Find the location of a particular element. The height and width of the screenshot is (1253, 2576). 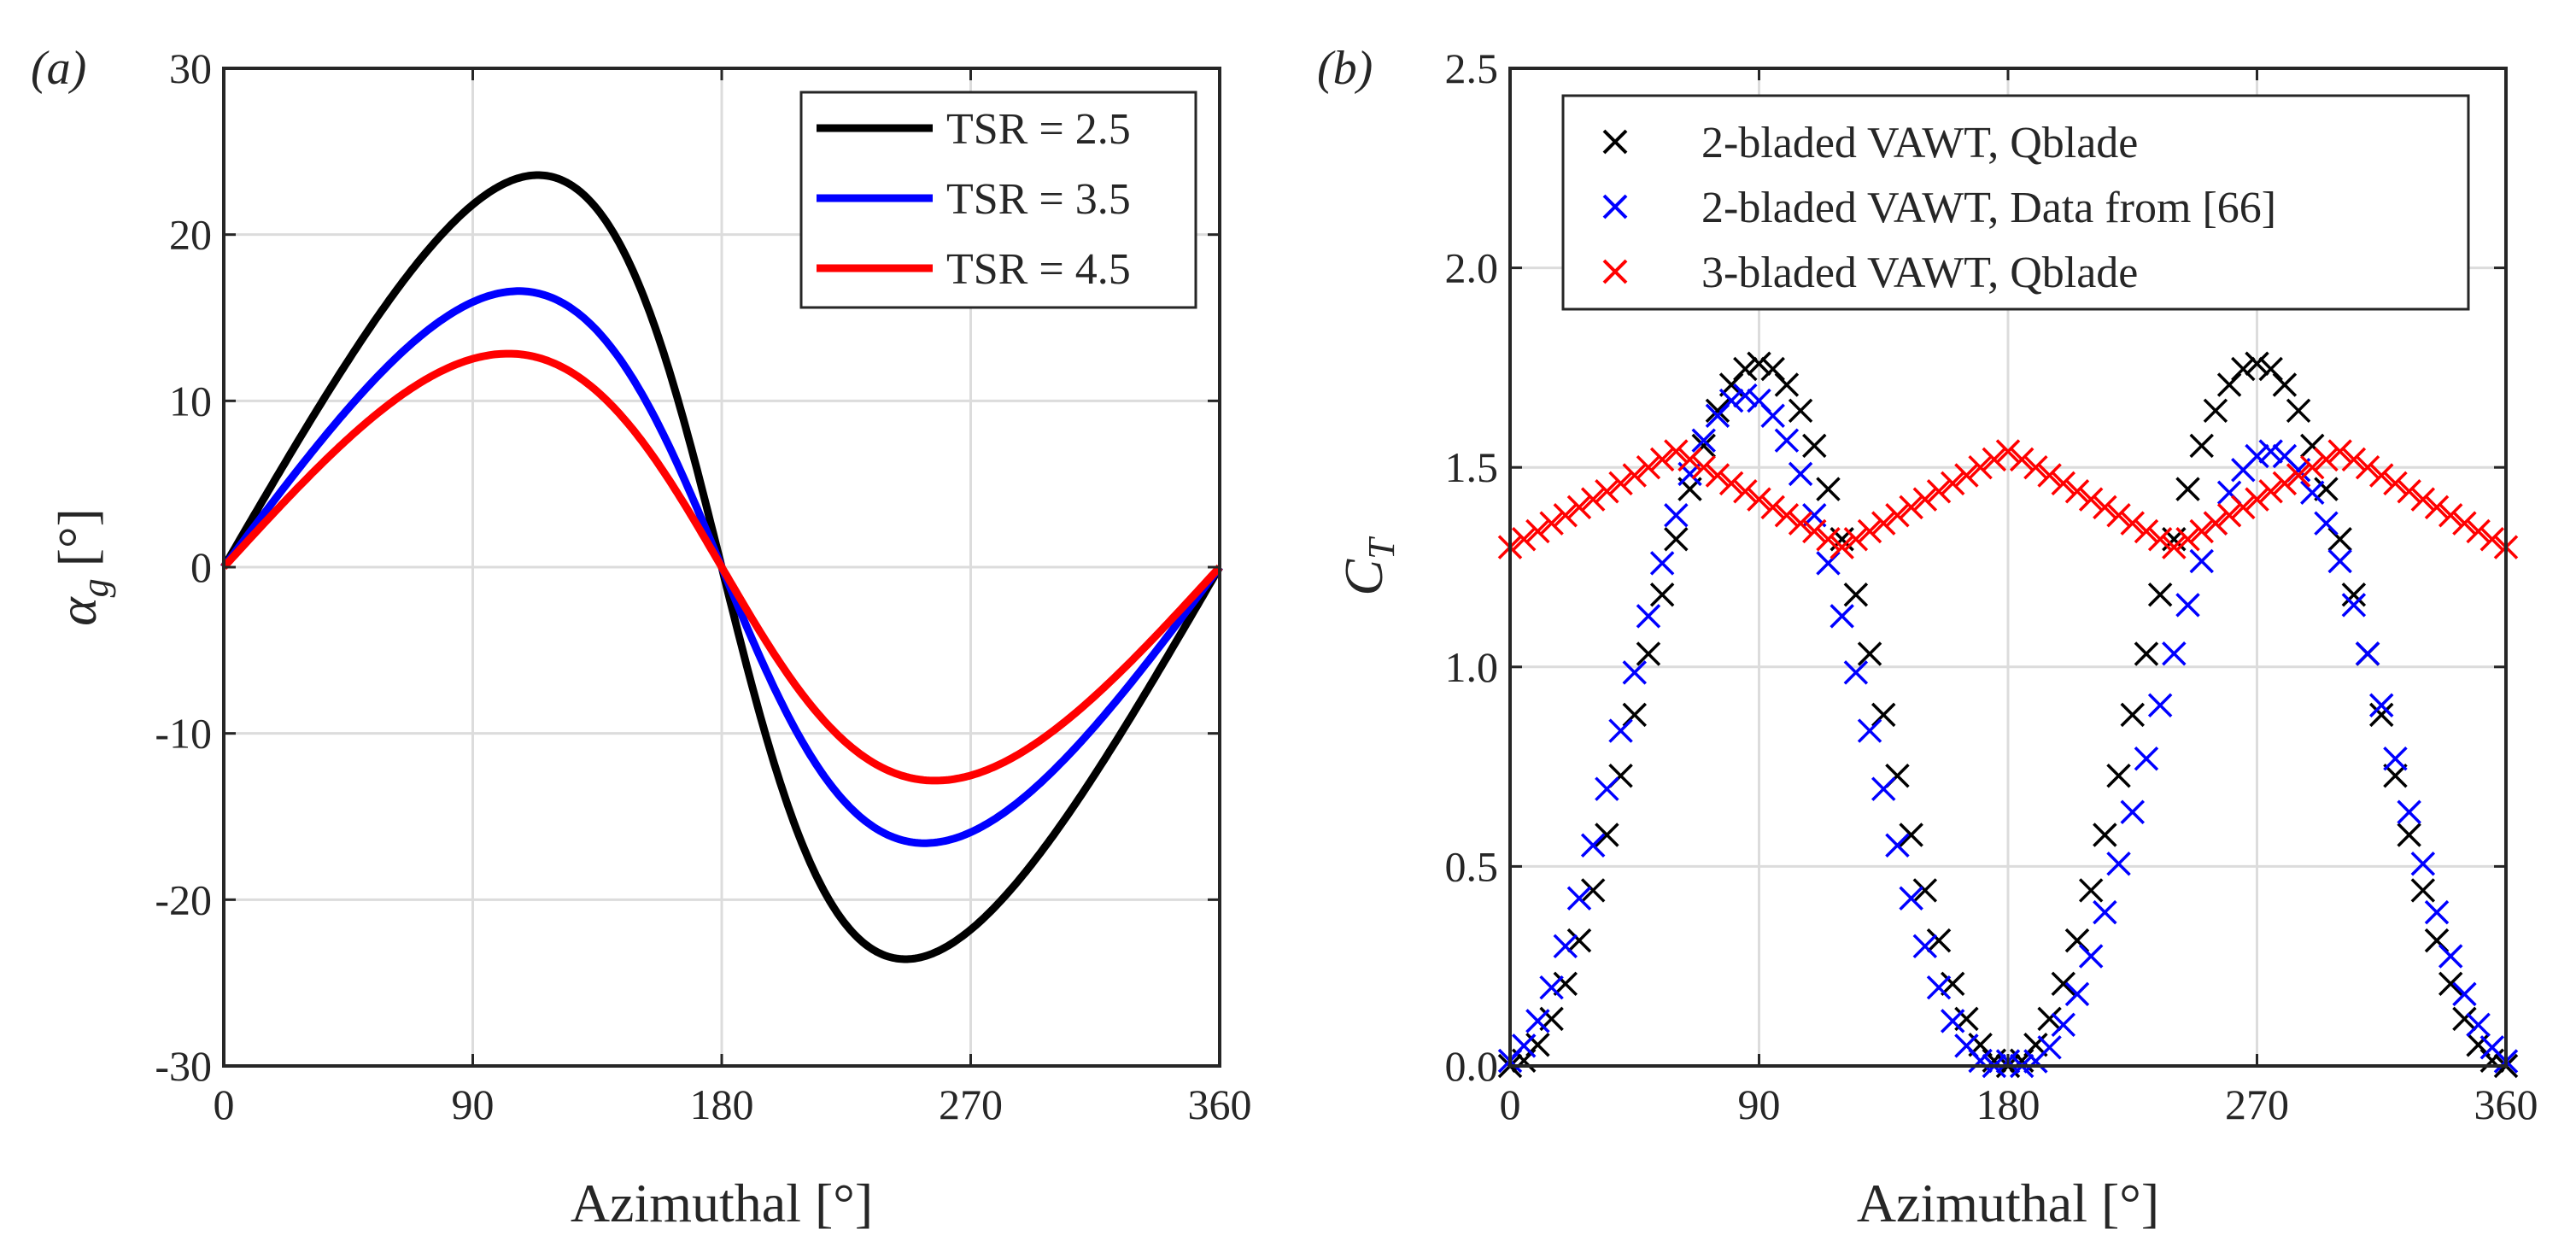

panel-b-ylabel: CT is located at coordinates (1367, 566).